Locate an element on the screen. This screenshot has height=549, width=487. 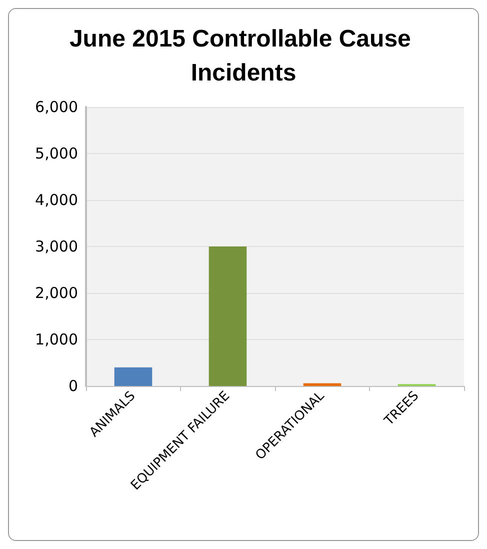
chart-title: June 2015 Controllable Cause Incidents is located at coordinates (243, 56).